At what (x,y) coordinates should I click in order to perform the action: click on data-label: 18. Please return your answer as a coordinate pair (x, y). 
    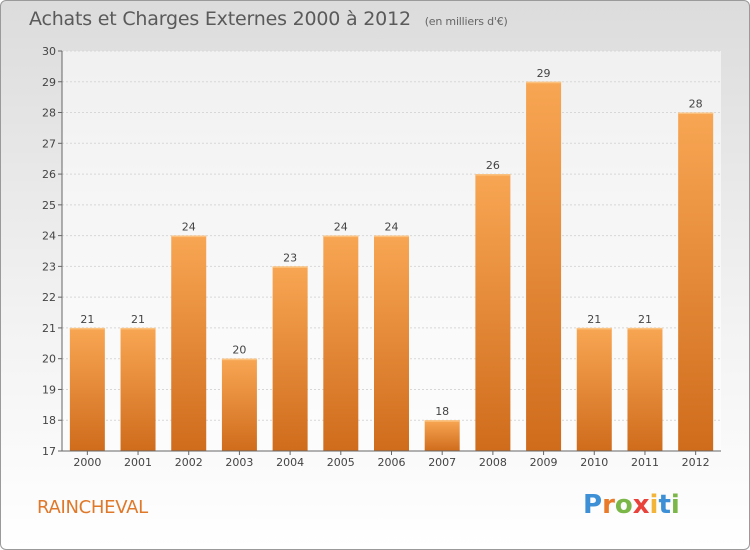
    Looking at the image, I should click on (442, 411).